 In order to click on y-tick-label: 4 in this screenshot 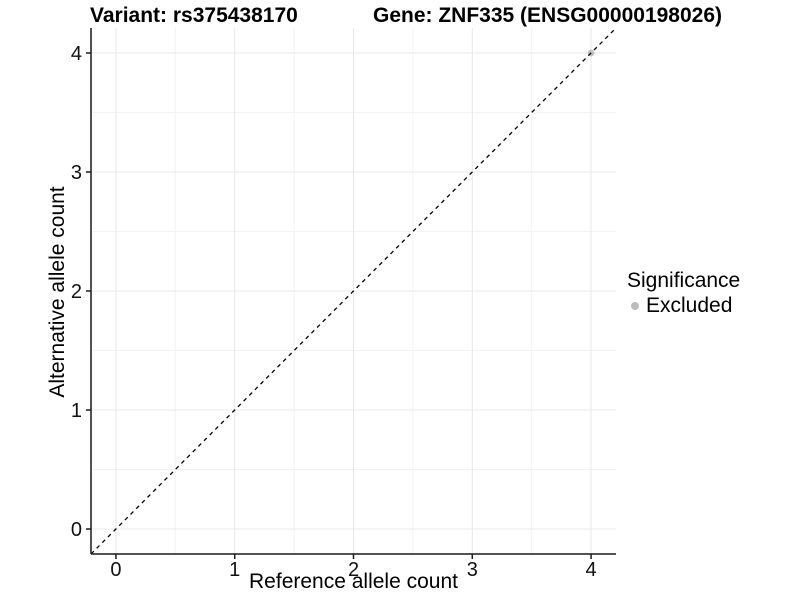, I will do `click(76, 54)`.